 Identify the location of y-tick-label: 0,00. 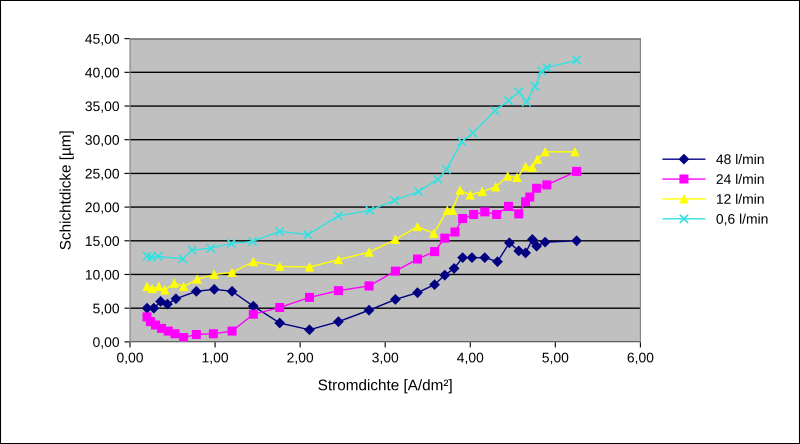
(106, 343).